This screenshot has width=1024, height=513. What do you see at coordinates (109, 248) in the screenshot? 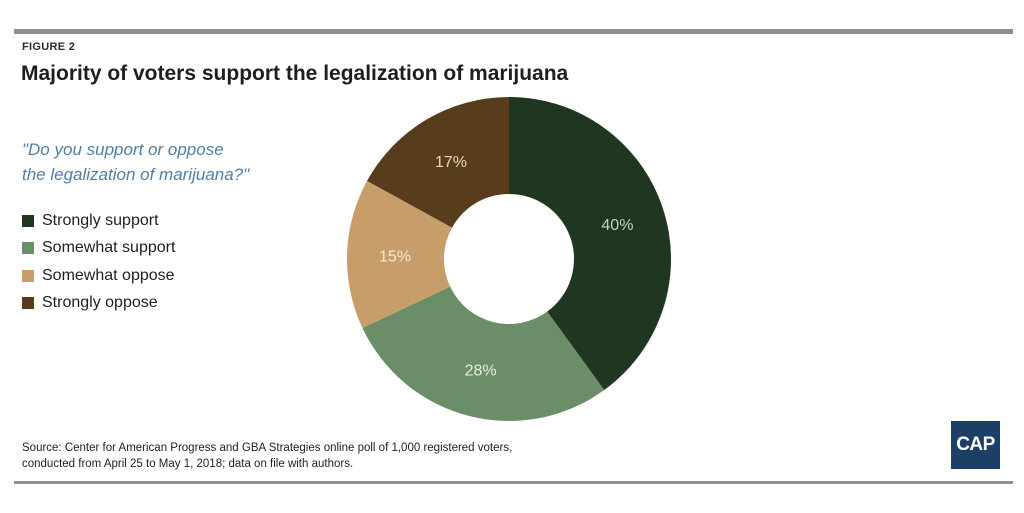
I see `legend-label: Somewhat support` at bounding box center [109, 248].